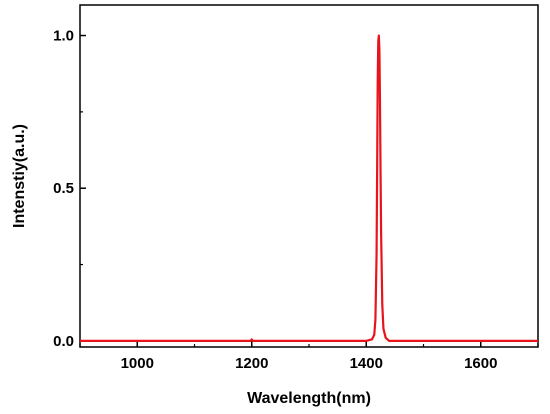 The image size is (550, 414). I want to click on y-axis-label: Intenstiy(a.u.), so click(19, 176).